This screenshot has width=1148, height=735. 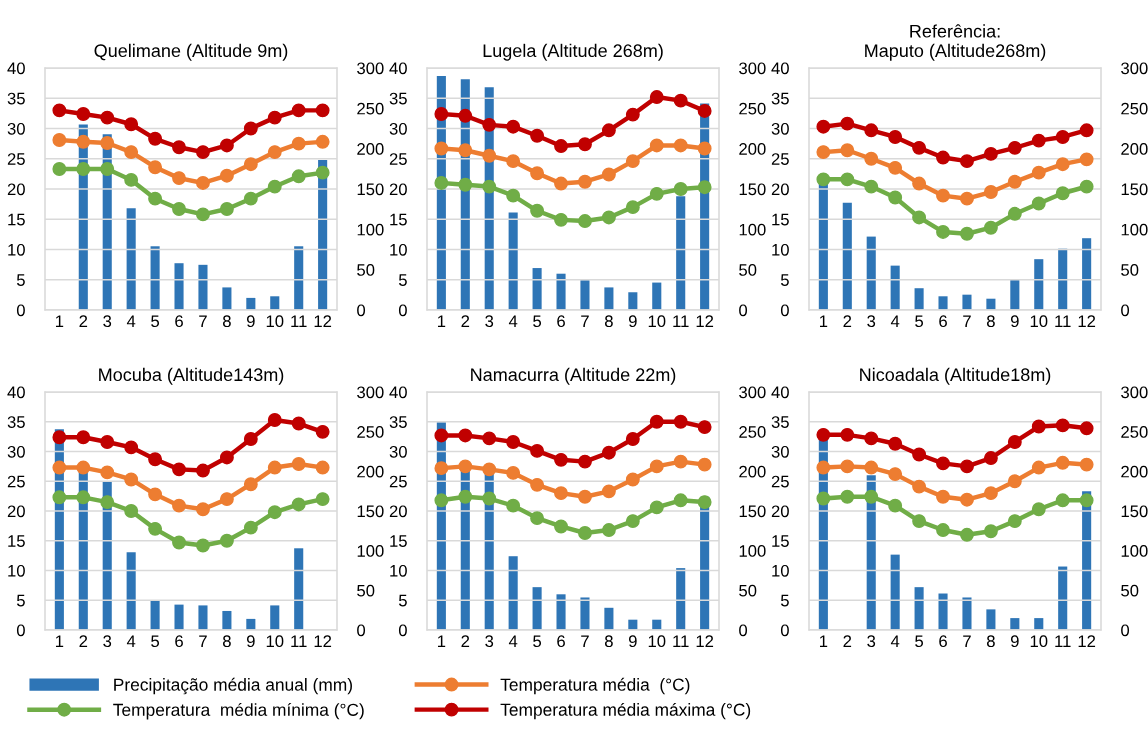 I want to click on y-tick-label: 10, so click(x=780, y=249).